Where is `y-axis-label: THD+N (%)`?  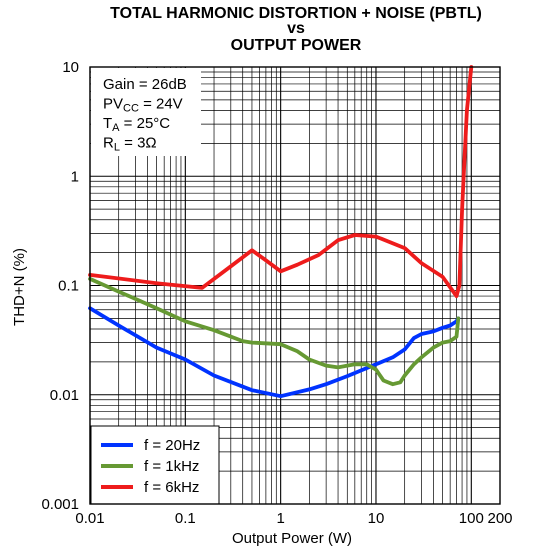 y-axis-label: THD+N (%) is located at coordinates (19, 287).